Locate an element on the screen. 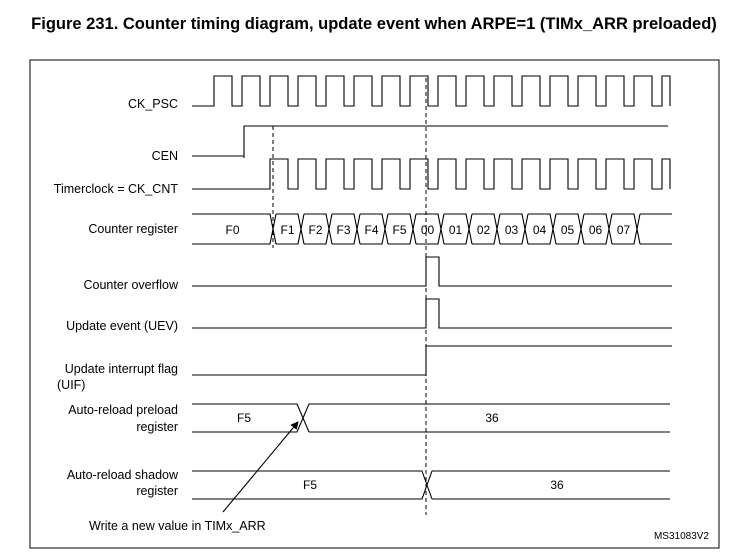 Image resolution: width=748 pixels, height=557 pixels. counter-value-f3: F3 is located at coordinates (343, 230).